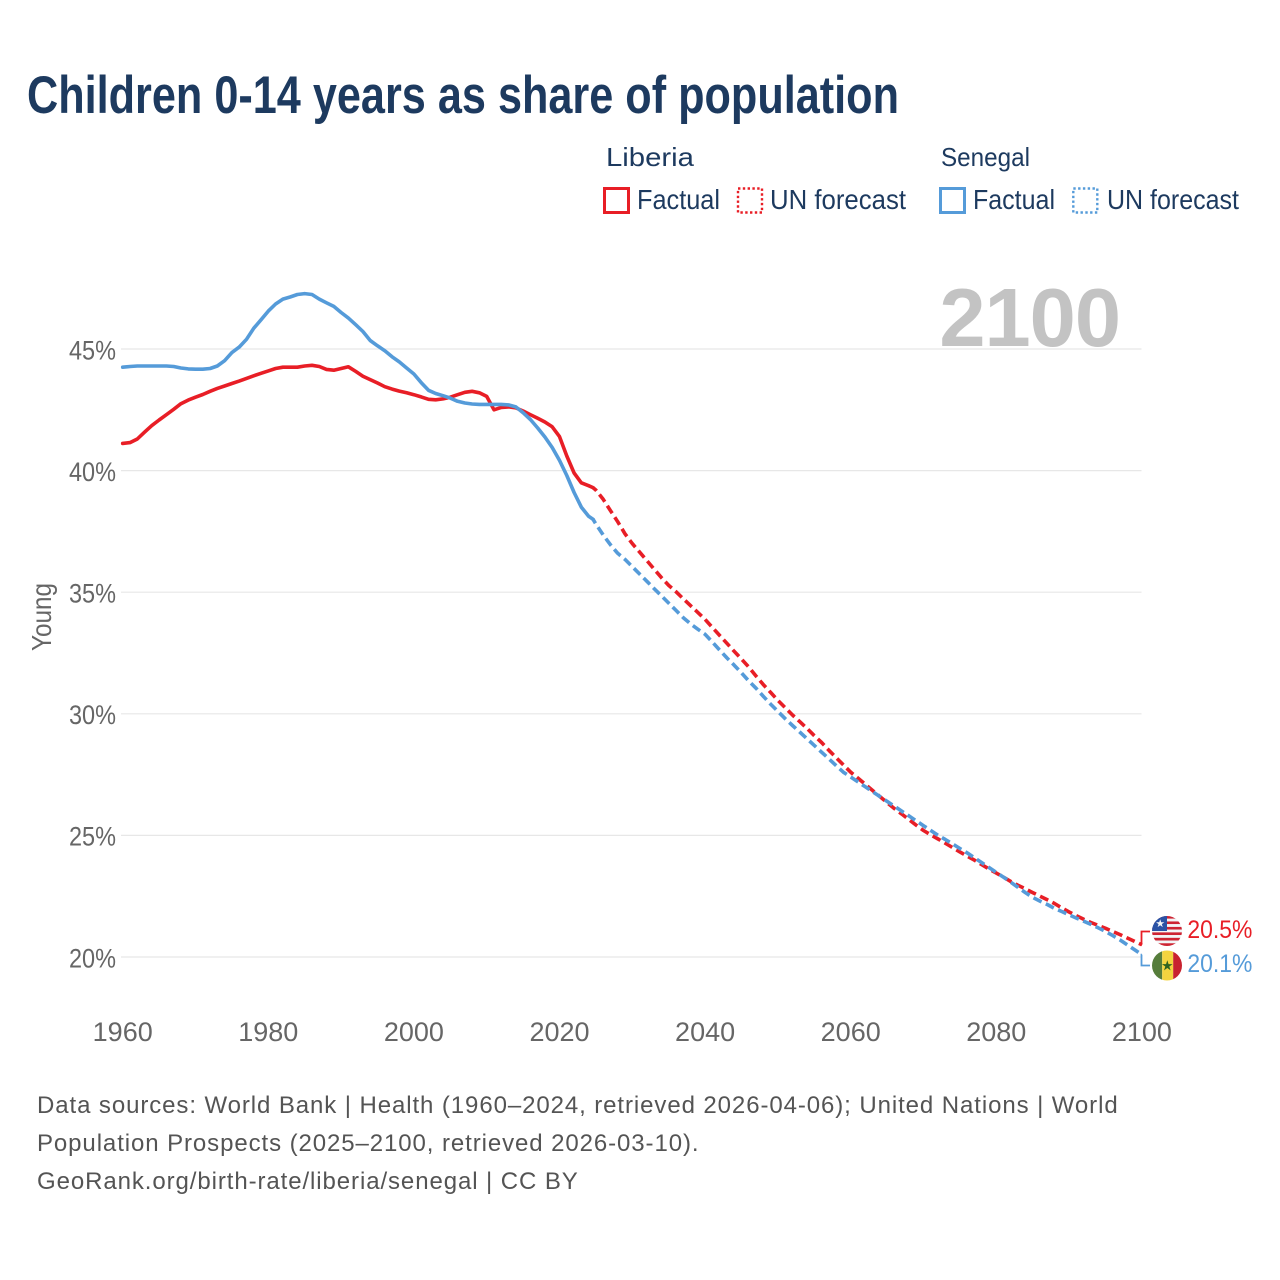 The height and width of the screenshot is (1280, 1280). I want to click on svg-text: 35%, so click(92, 594).